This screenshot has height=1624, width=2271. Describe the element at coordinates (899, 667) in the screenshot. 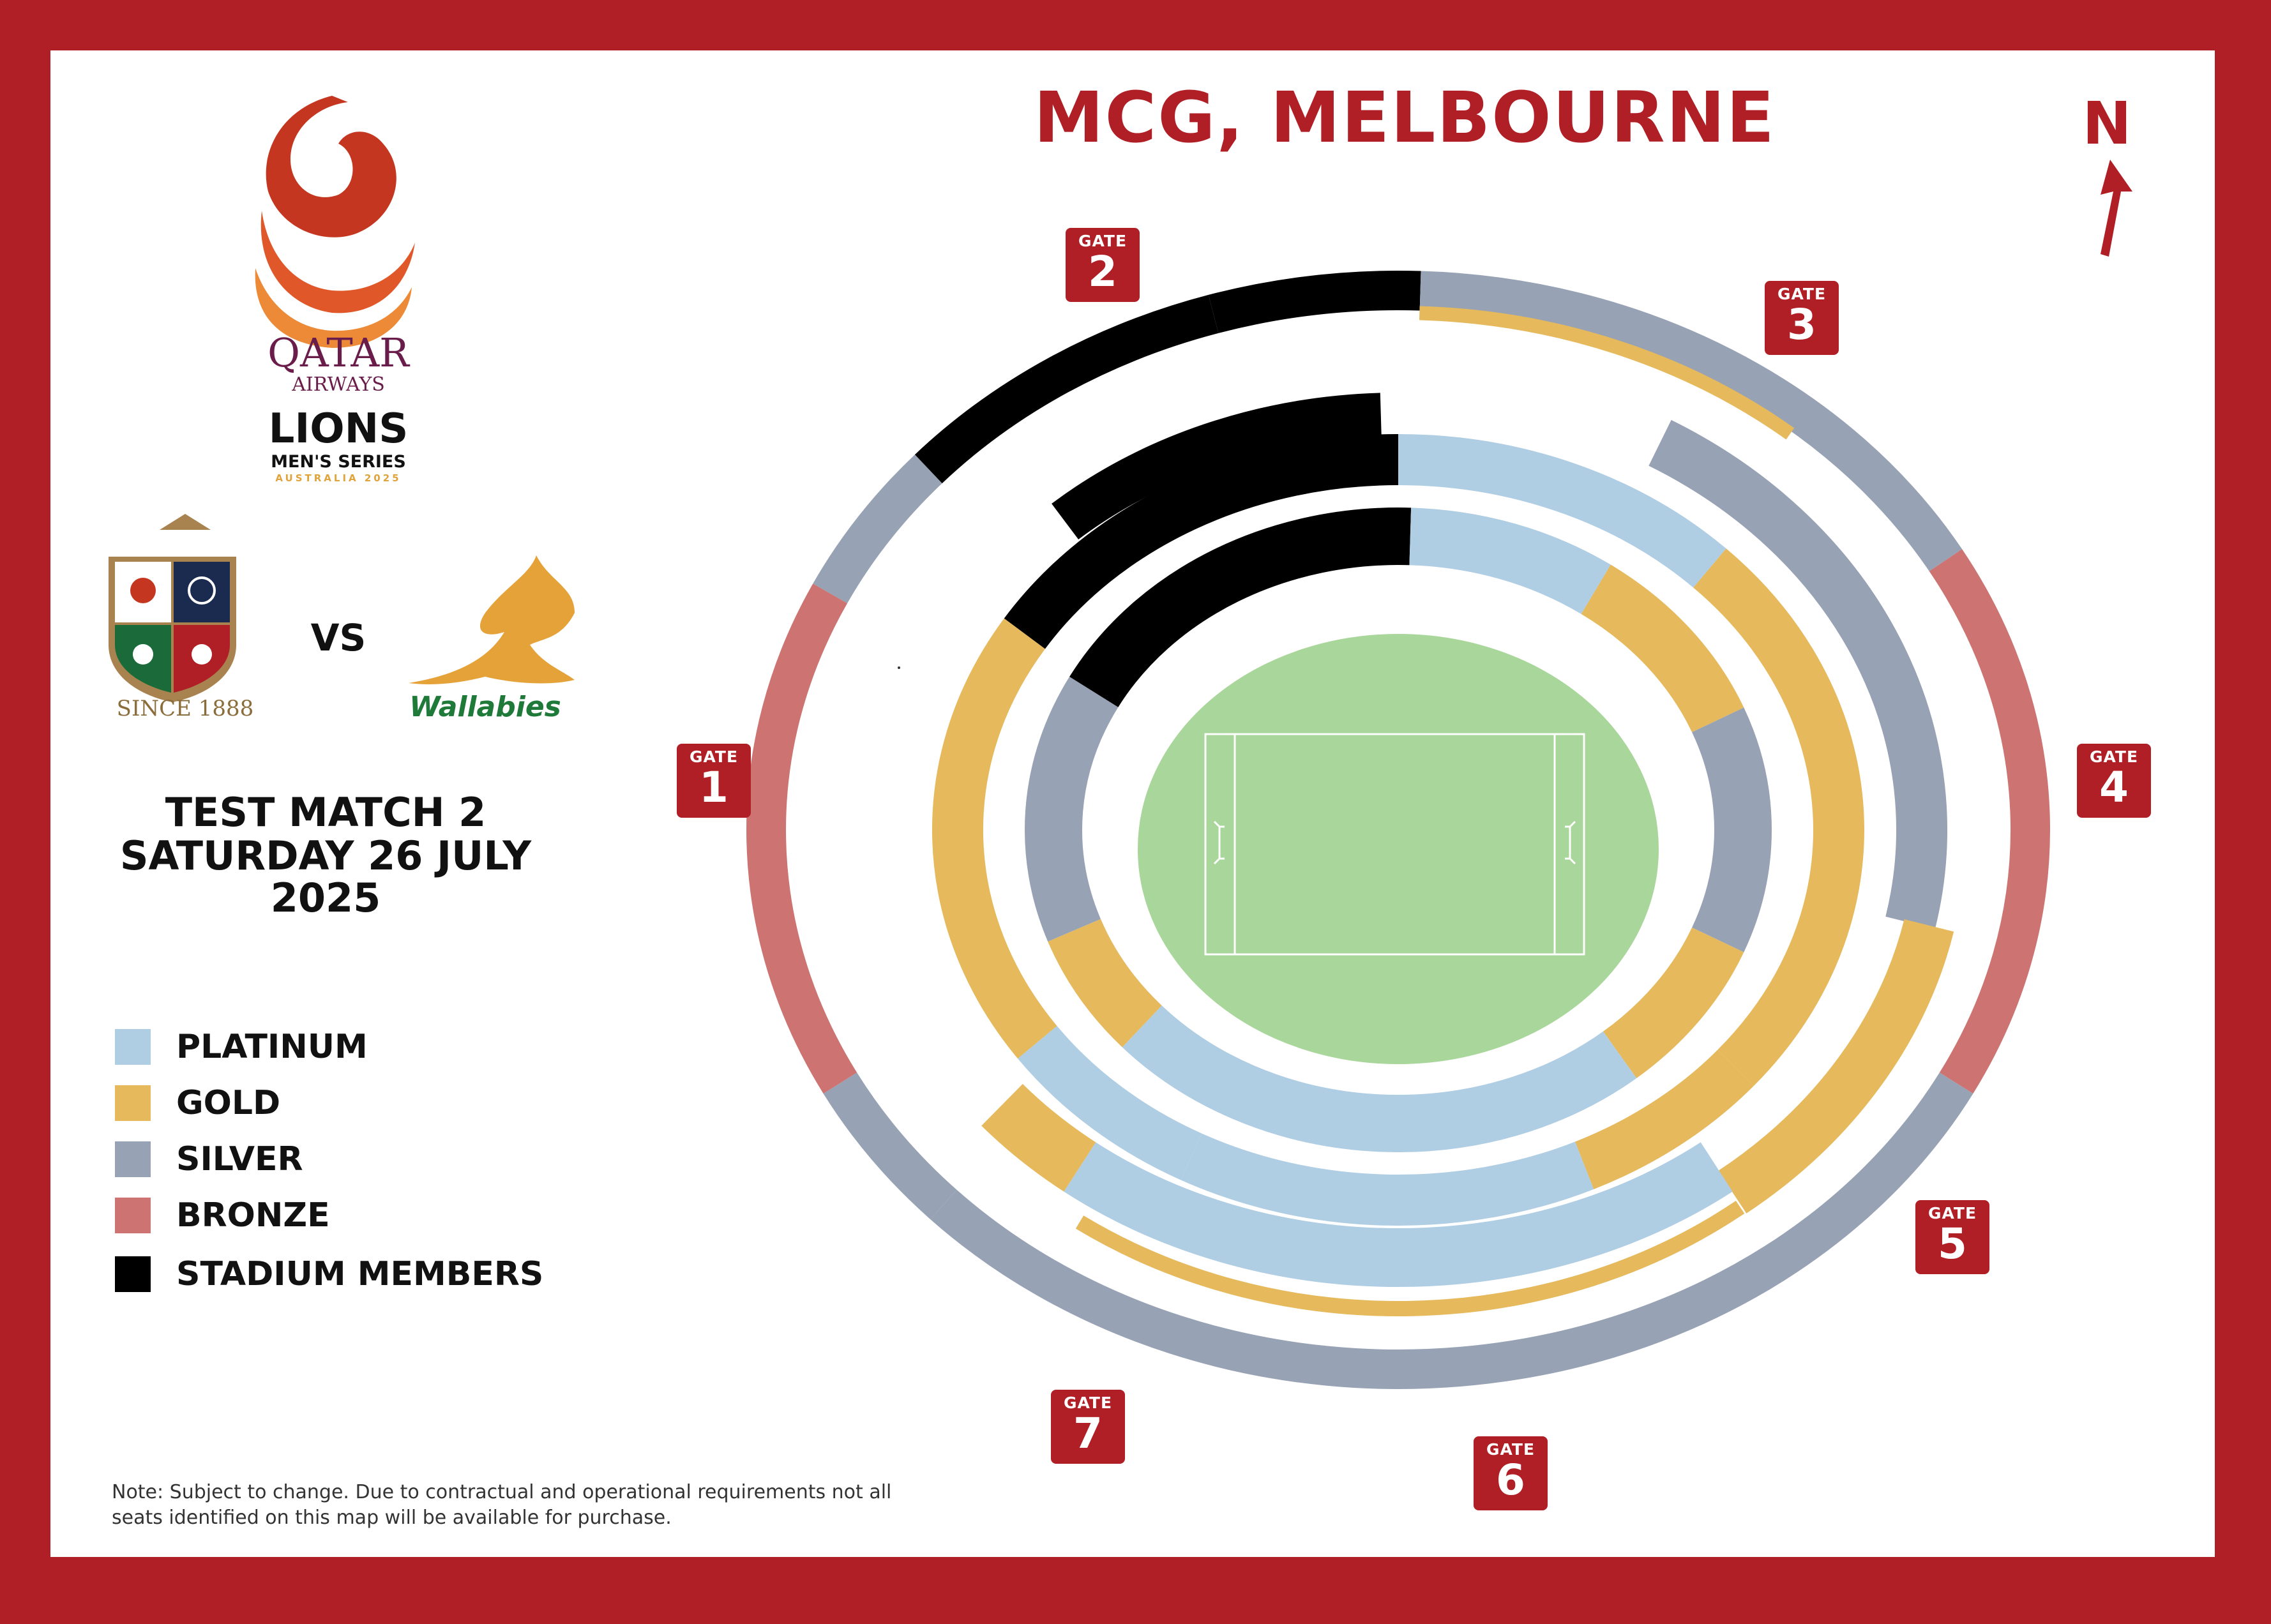

I see `map-dot` at that location.